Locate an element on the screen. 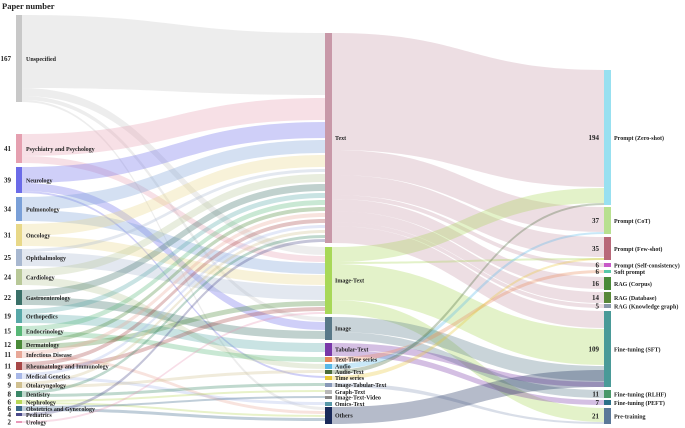  node-otolaryngology is located at coordinates (19, 385).